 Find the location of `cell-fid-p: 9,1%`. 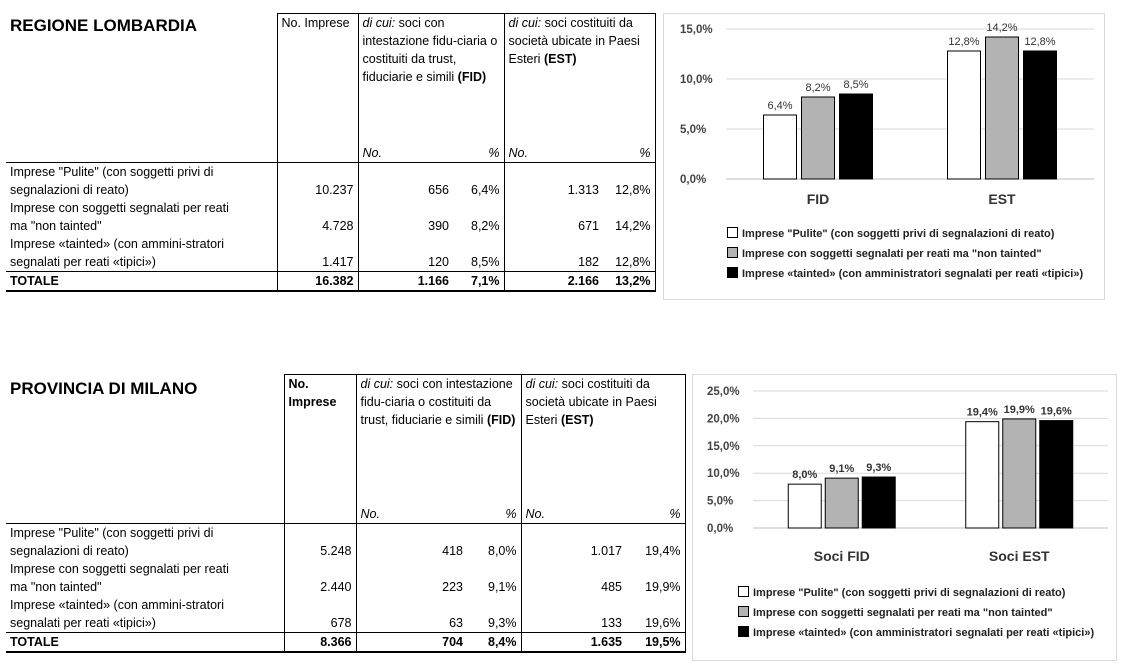

cell-fid-p: 9,1% is located at coordinates (494, 577).